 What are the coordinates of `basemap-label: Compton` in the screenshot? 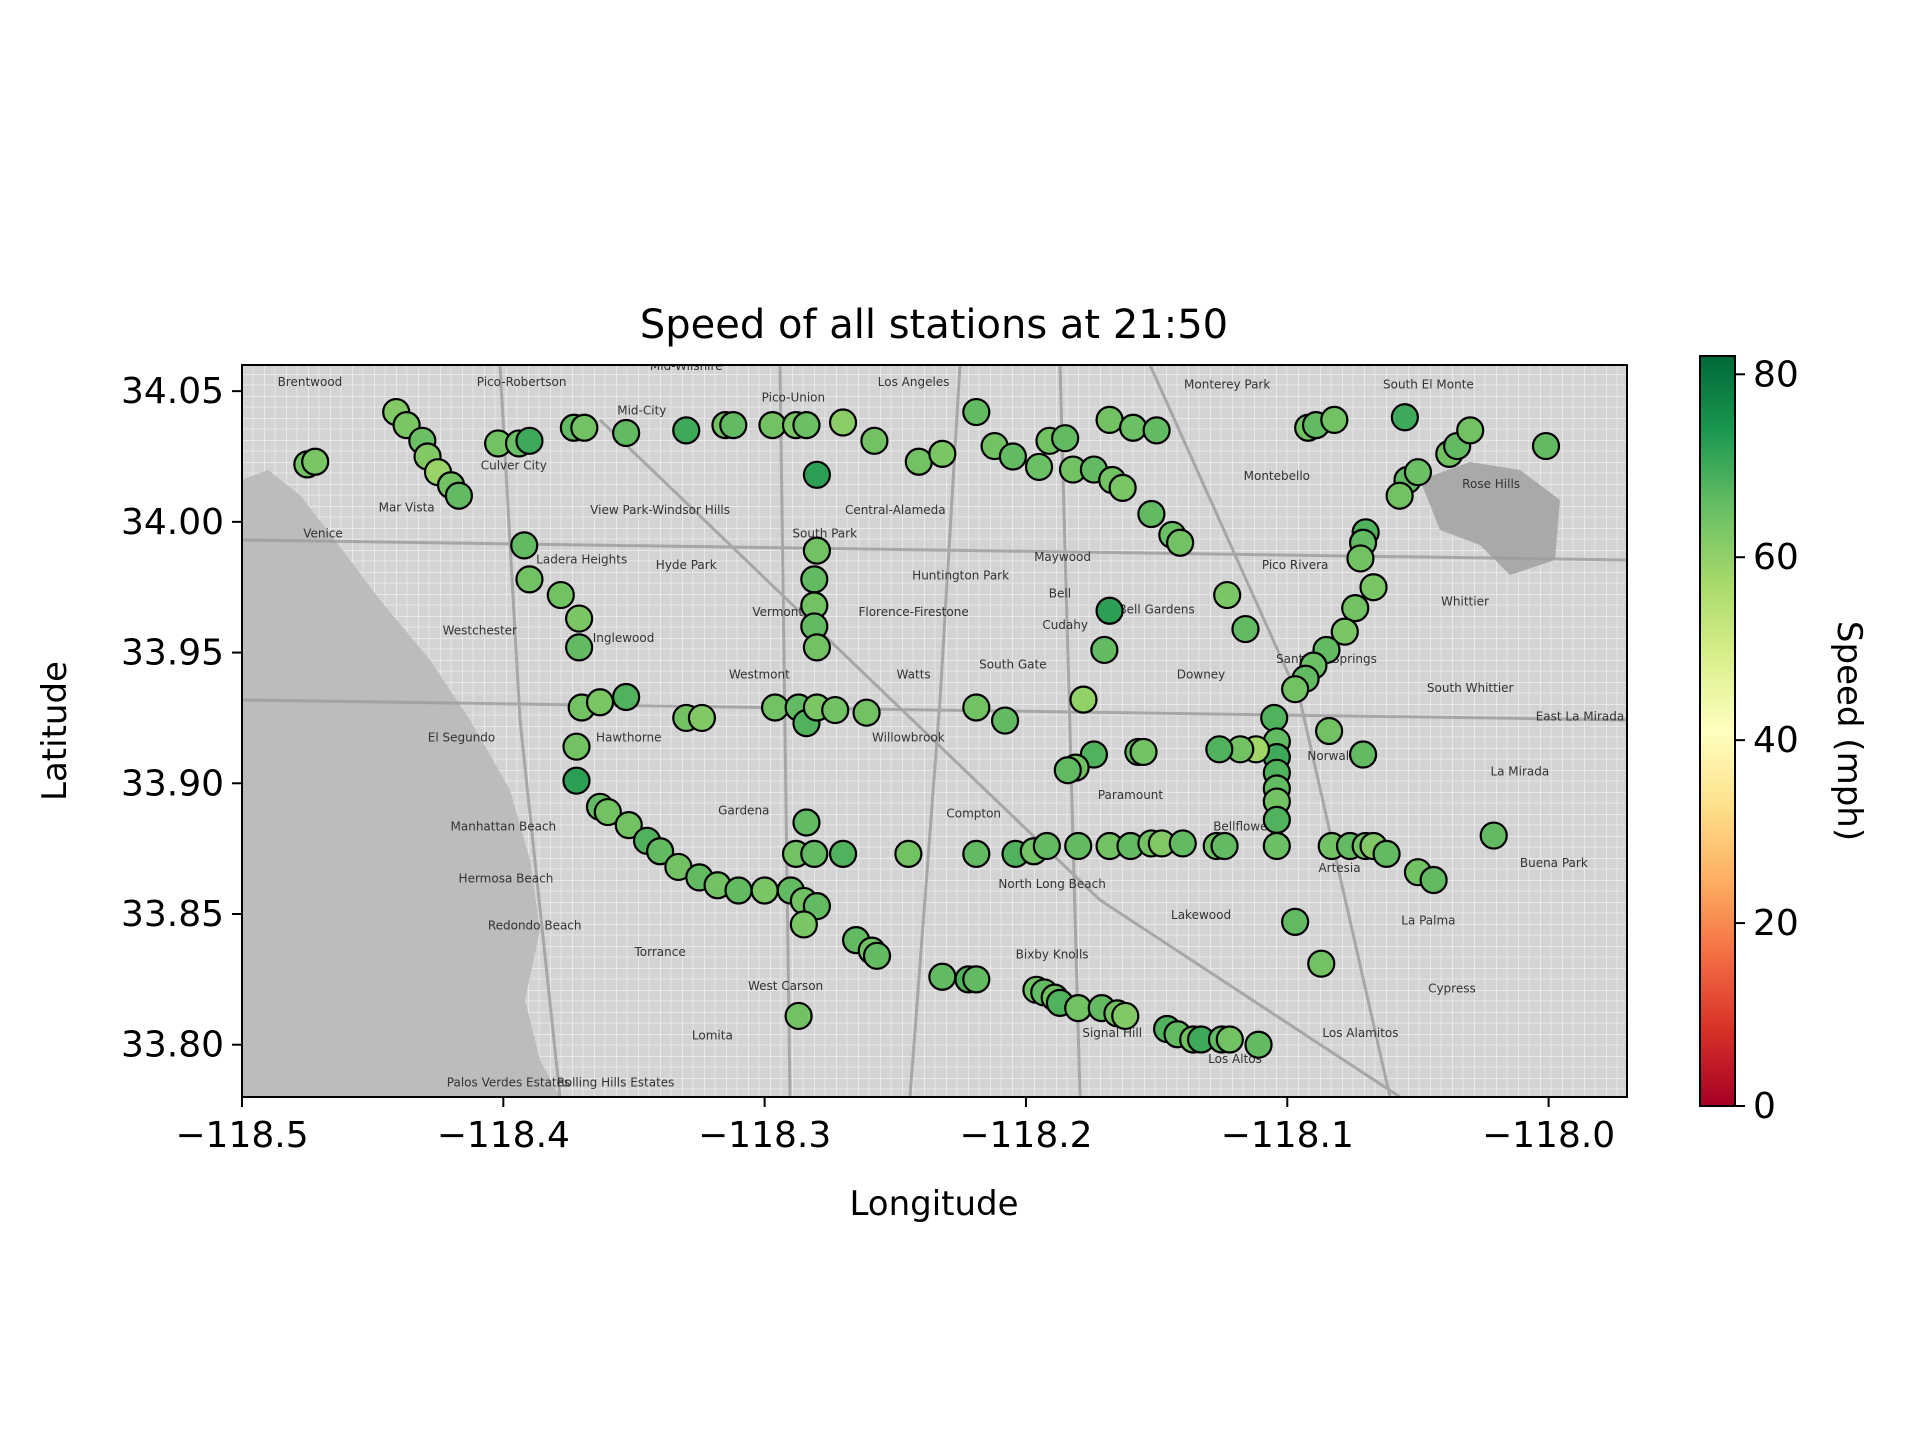 It's located at (973, 813).